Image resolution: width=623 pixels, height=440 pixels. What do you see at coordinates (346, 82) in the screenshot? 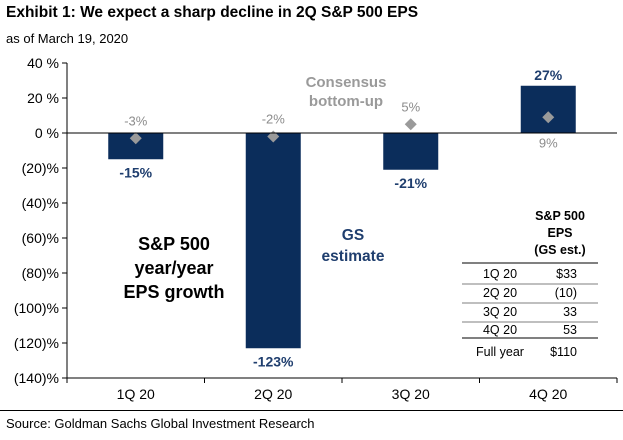
I see `consensus-annotation-line1: Consensus` at bounding box center [346, 82].